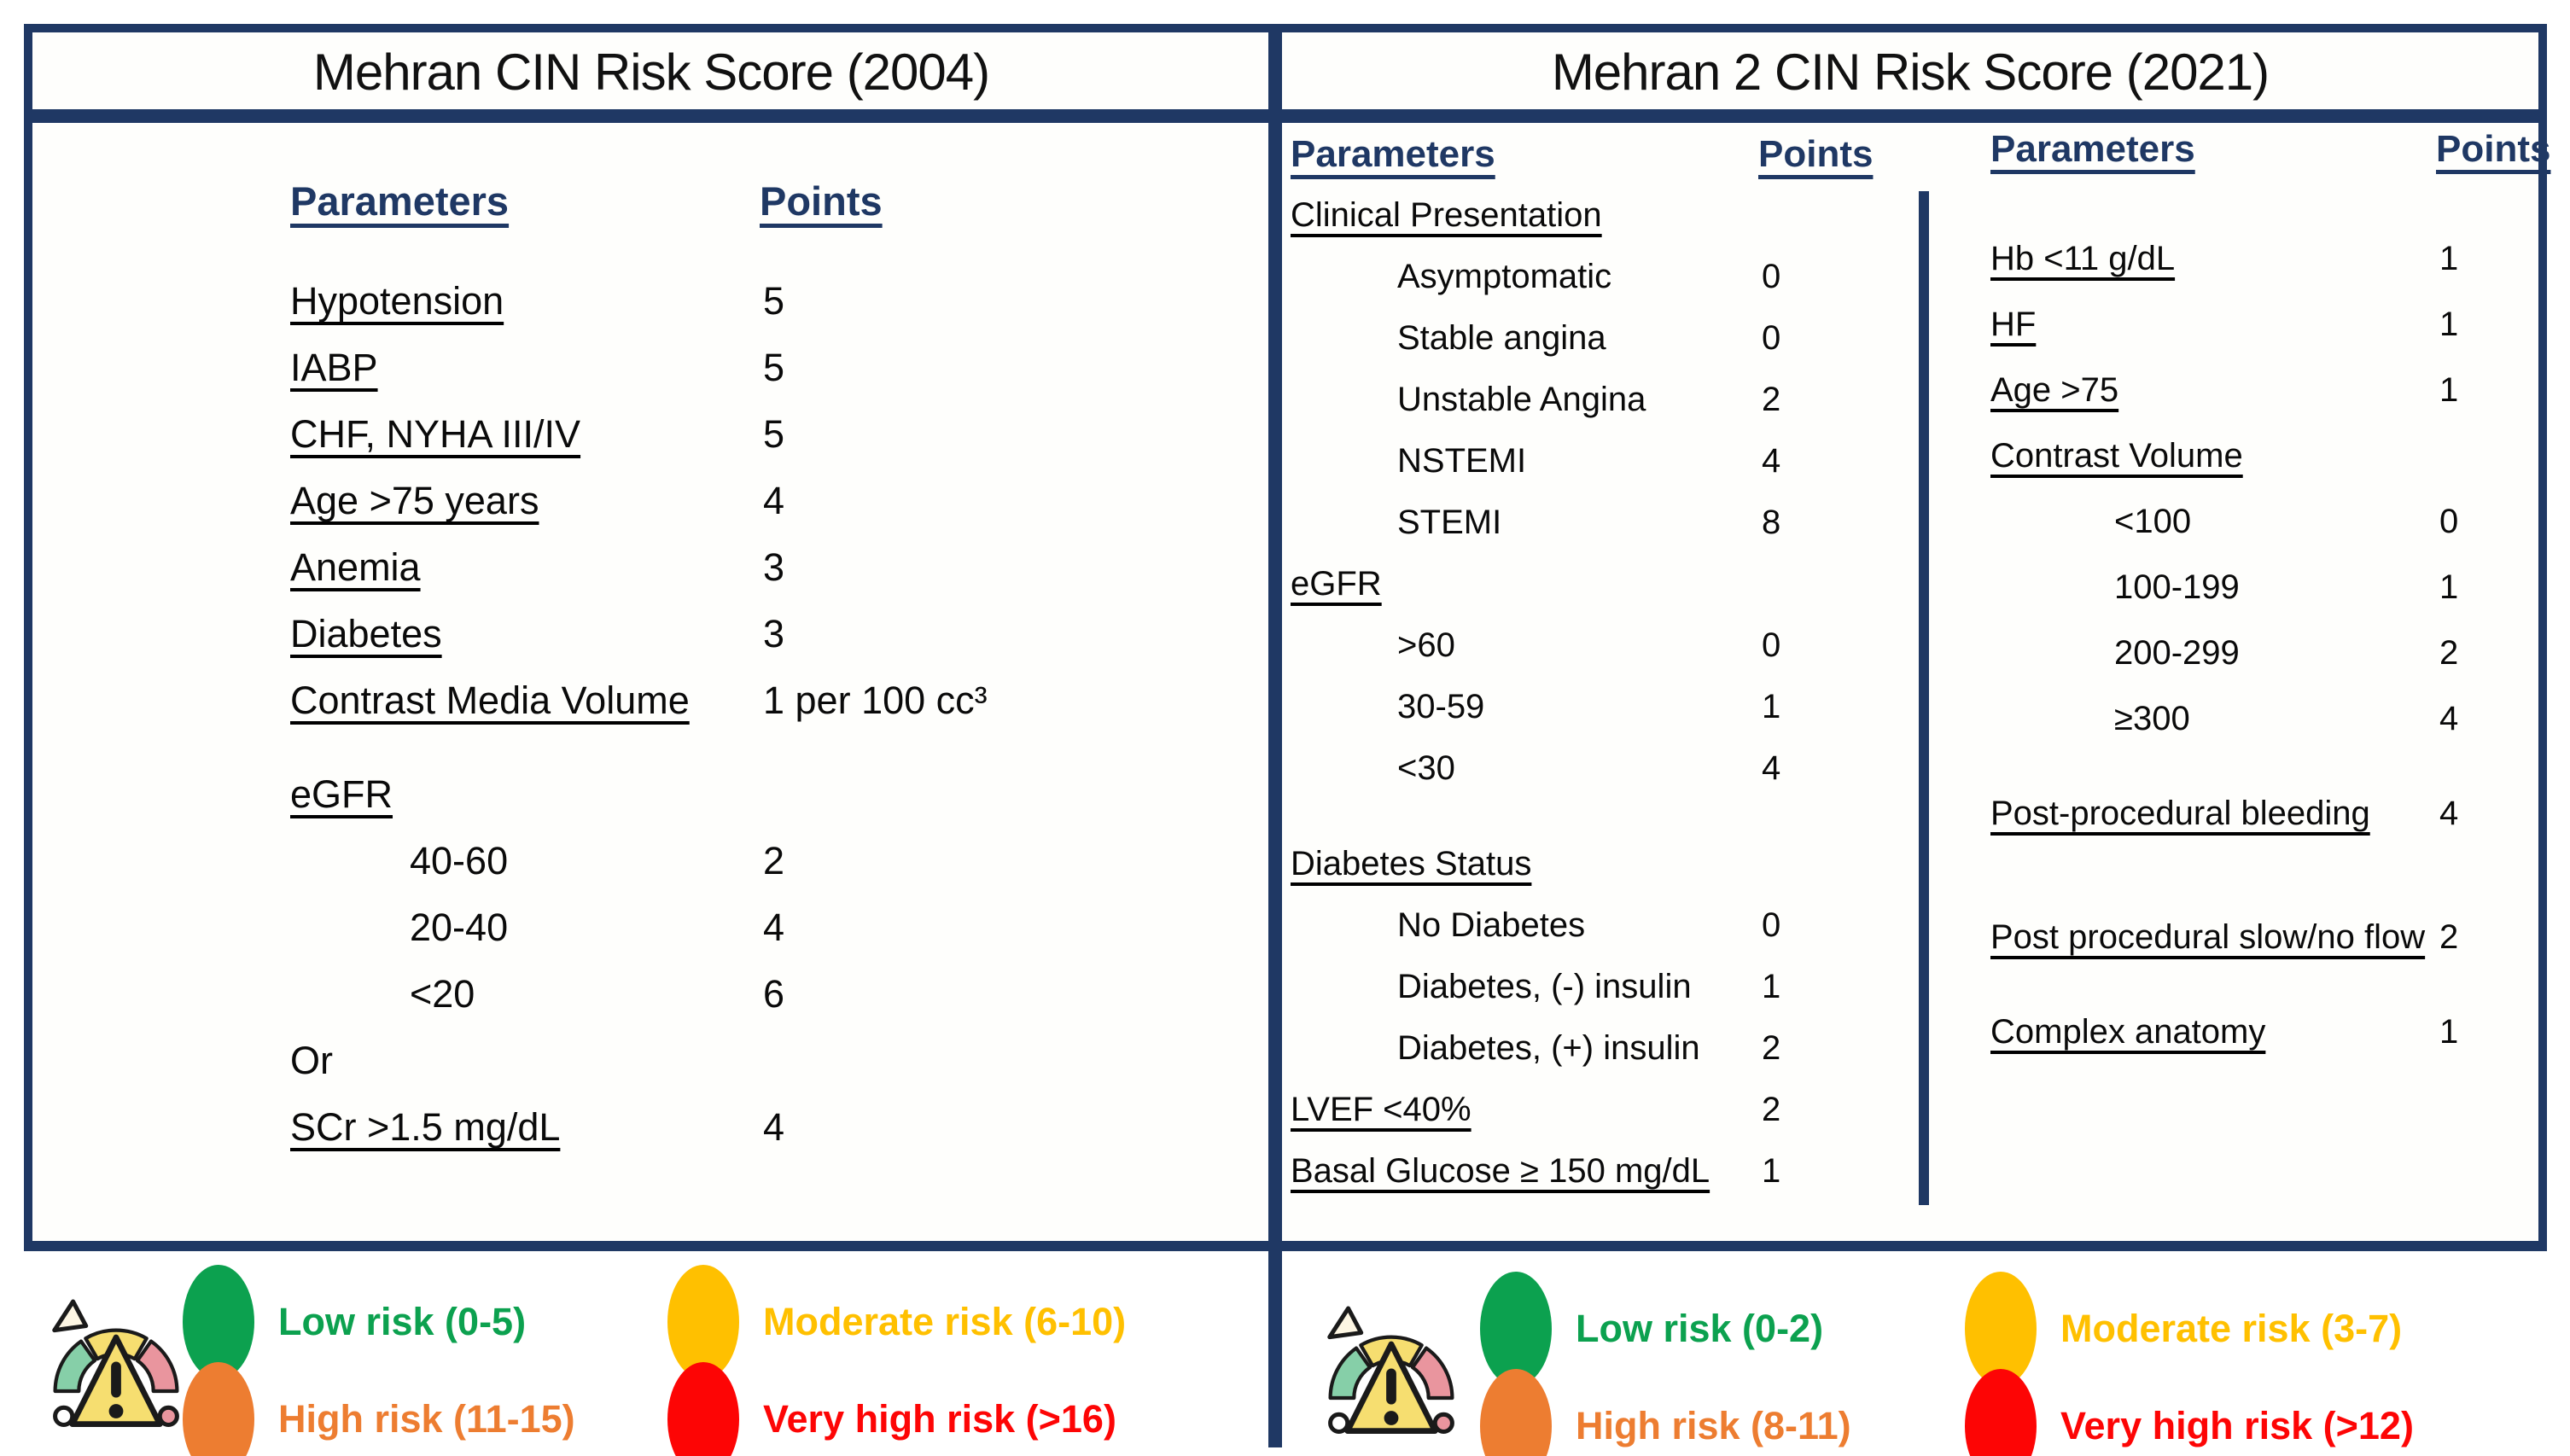  I want to click on parameter-label: LVEF <40%, so click(1381, 1109).